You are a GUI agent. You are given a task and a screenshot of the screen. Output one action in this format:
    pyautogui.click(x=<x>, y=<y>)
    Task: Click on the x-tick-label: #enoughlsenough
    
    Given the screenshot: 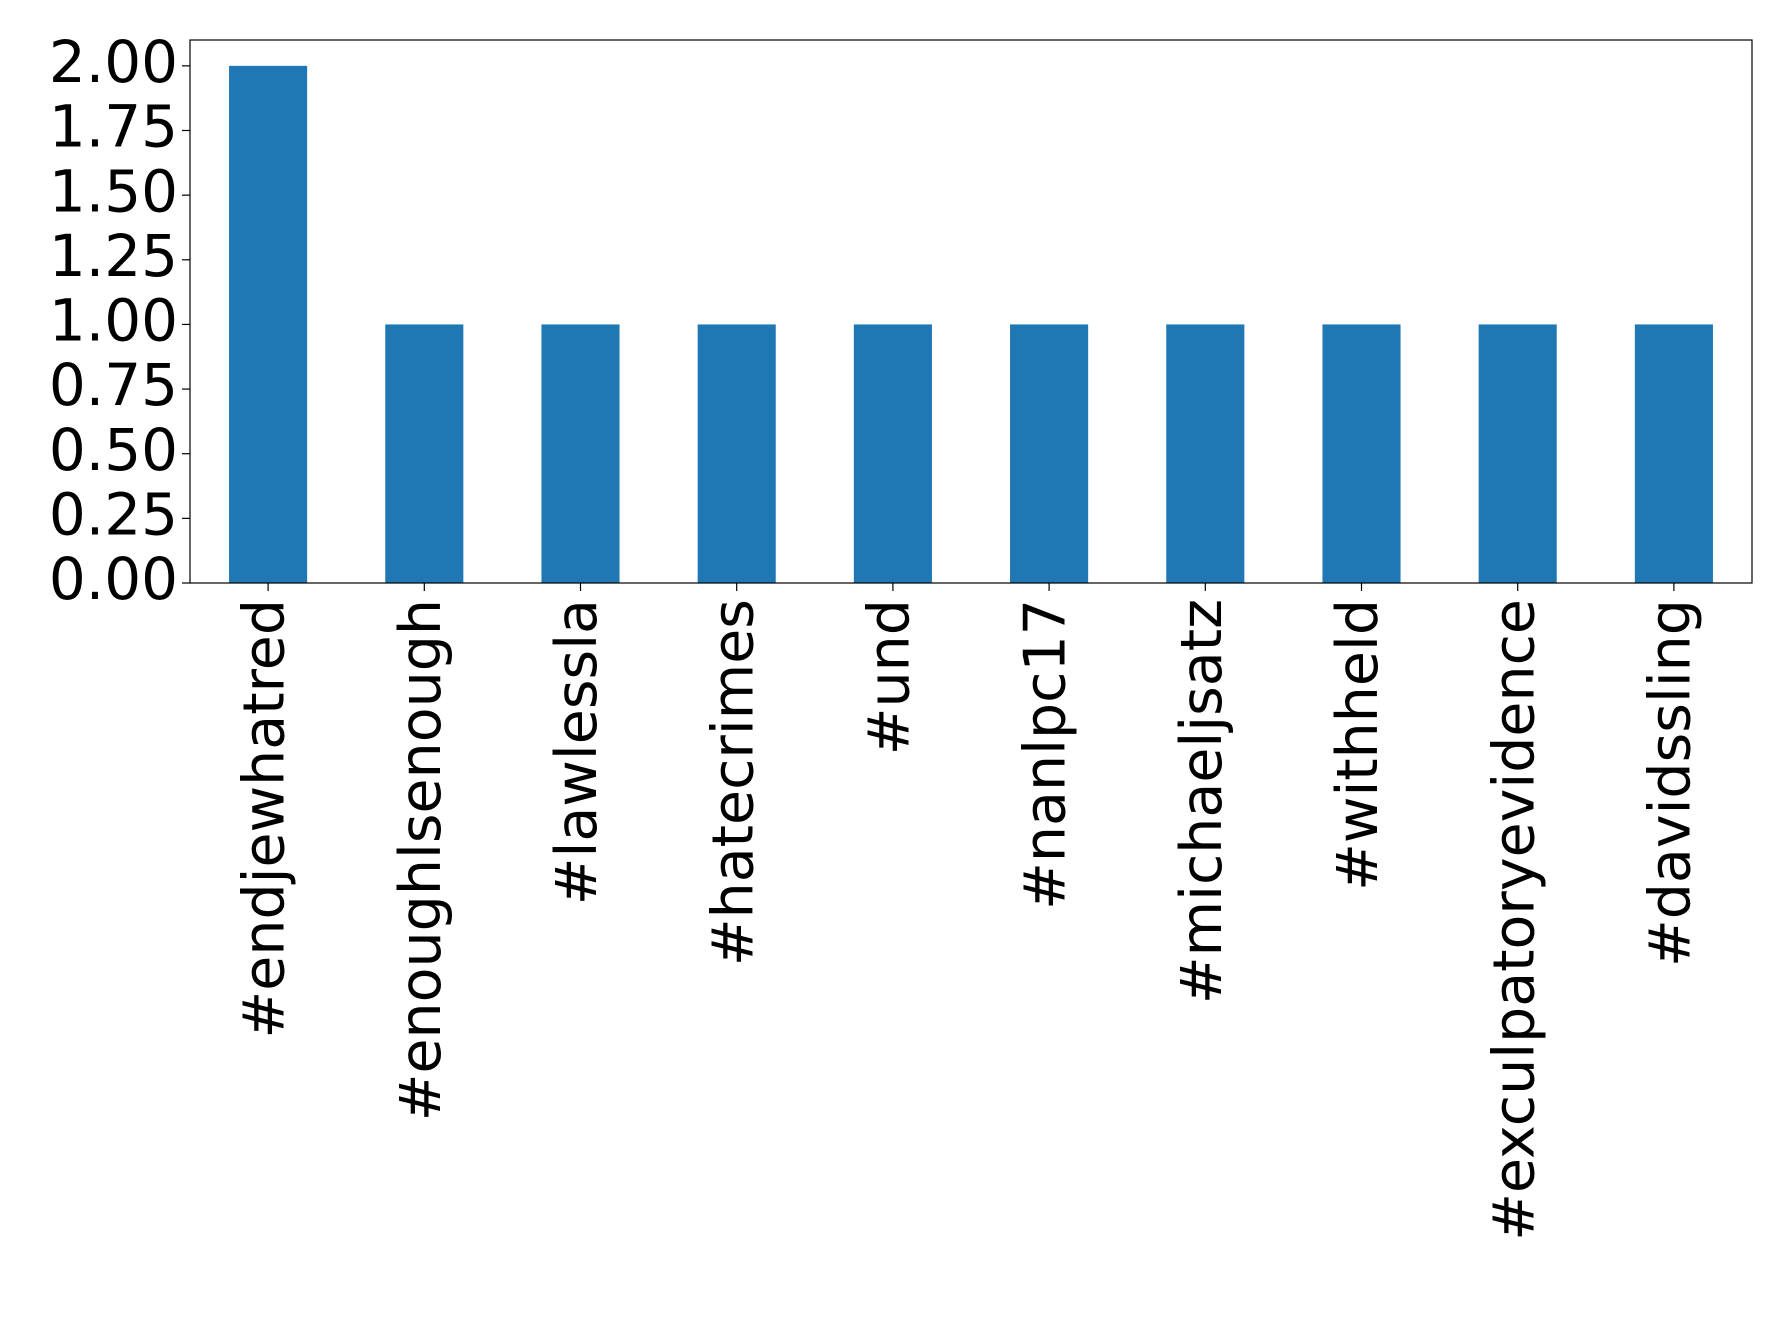 What is the action you would take?
    pyautogui.click(x=421, y=860)
    